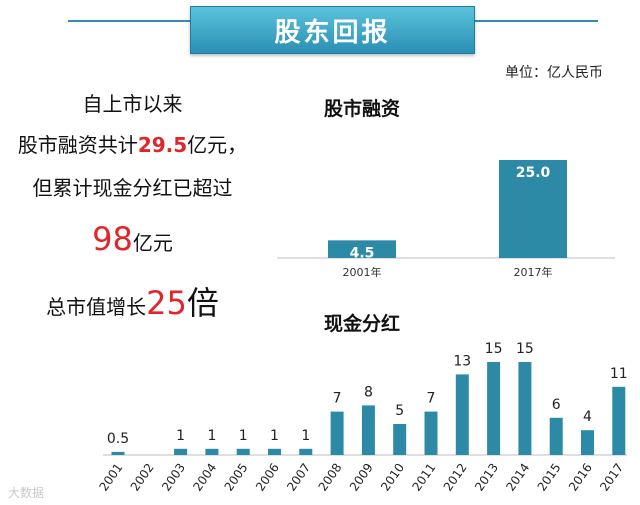 The width and height of the screenshot is (640, 505). Describe the element at coordinates (533, 272) in the screenshot. I see `financing-x-tick-label: 2017年` at that location.